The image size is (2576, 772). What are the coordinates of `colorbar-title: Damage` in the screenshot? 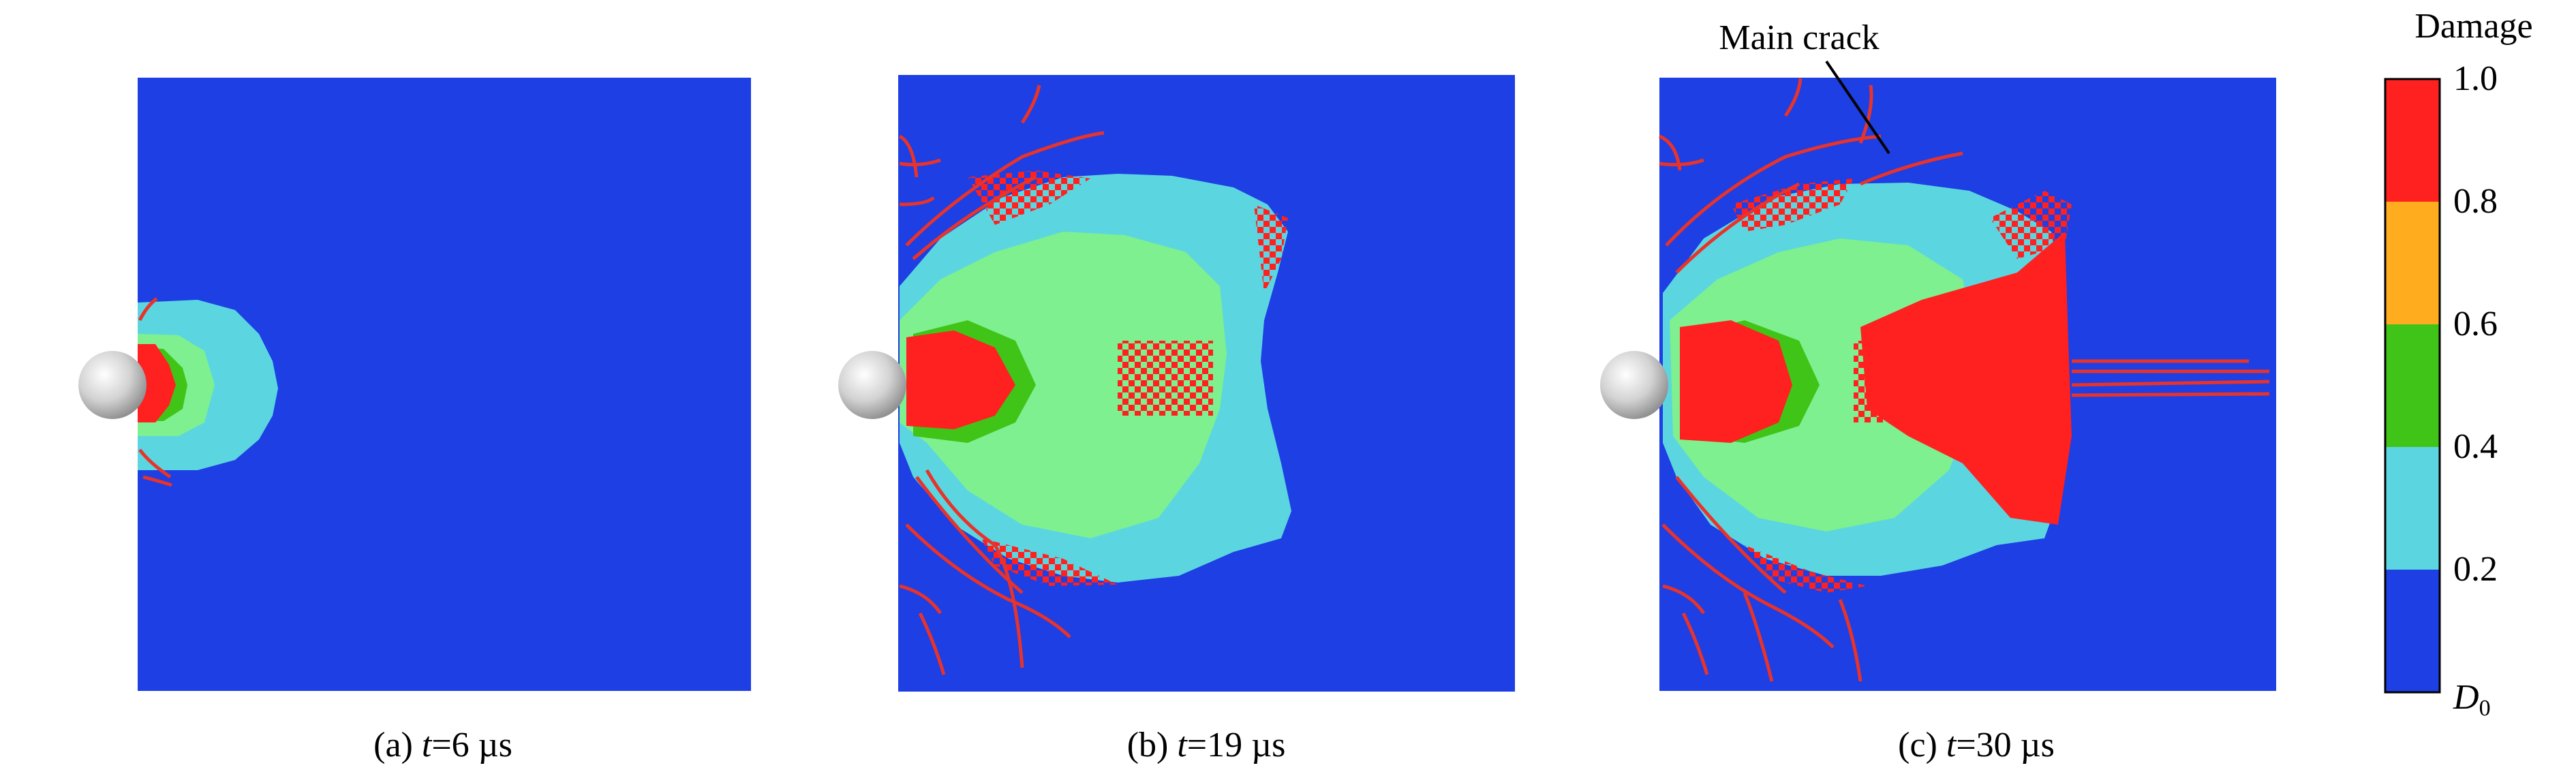 It's located at (2473, 27).